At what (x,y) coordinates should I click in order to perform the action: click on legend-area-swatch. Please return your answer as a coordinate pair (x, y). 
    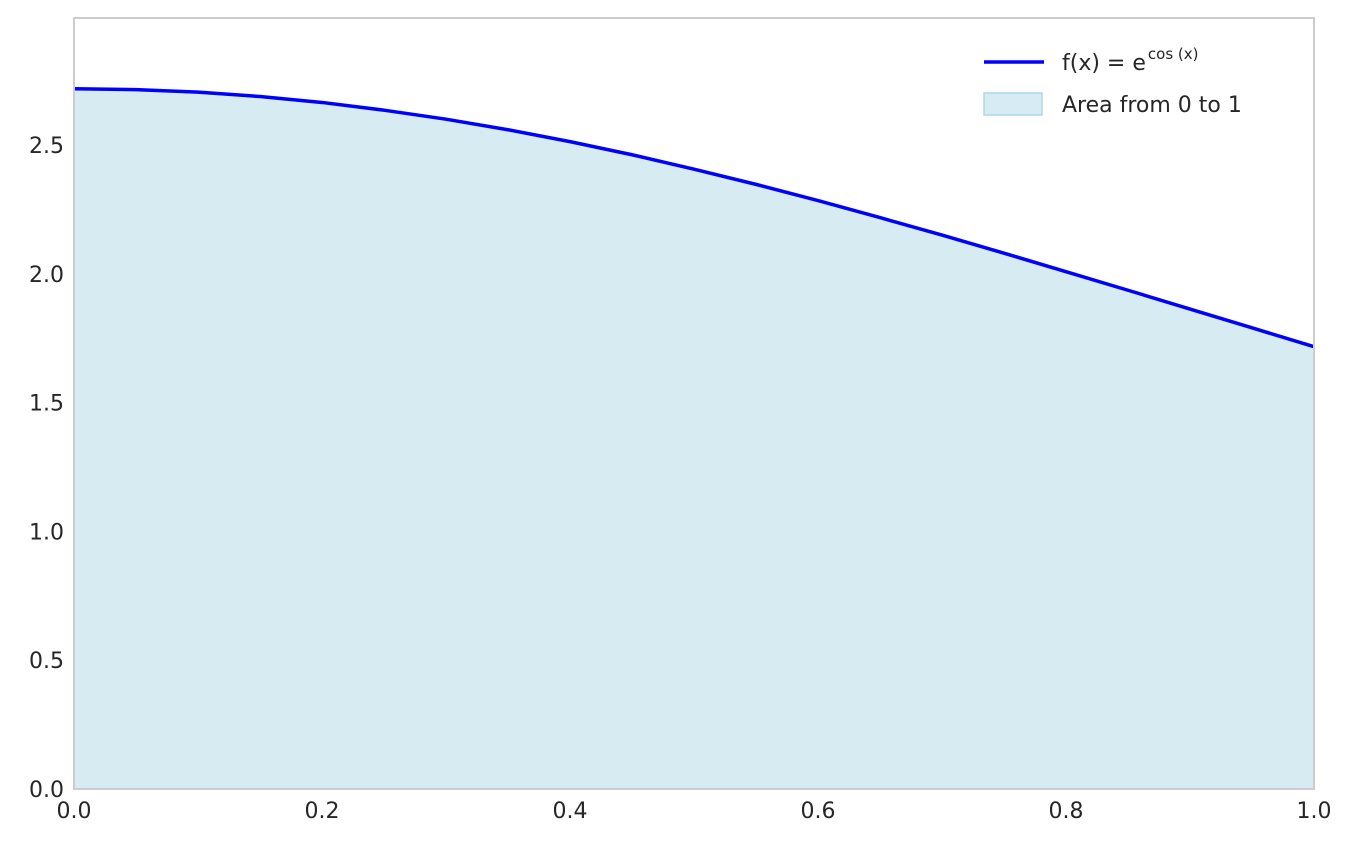
    Looking at the image, I should click on (1013, 104).